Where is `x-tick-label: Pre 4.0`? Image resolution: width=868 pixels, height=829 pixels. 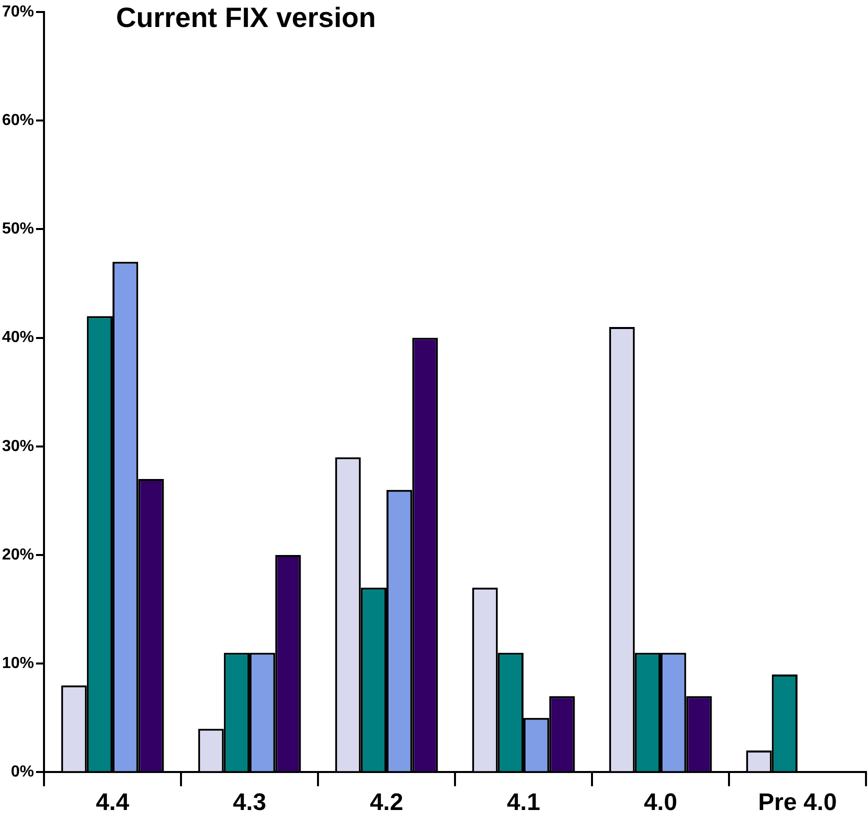
x-tick-label: Pre 4.0 is located at coordinates (797, 802).